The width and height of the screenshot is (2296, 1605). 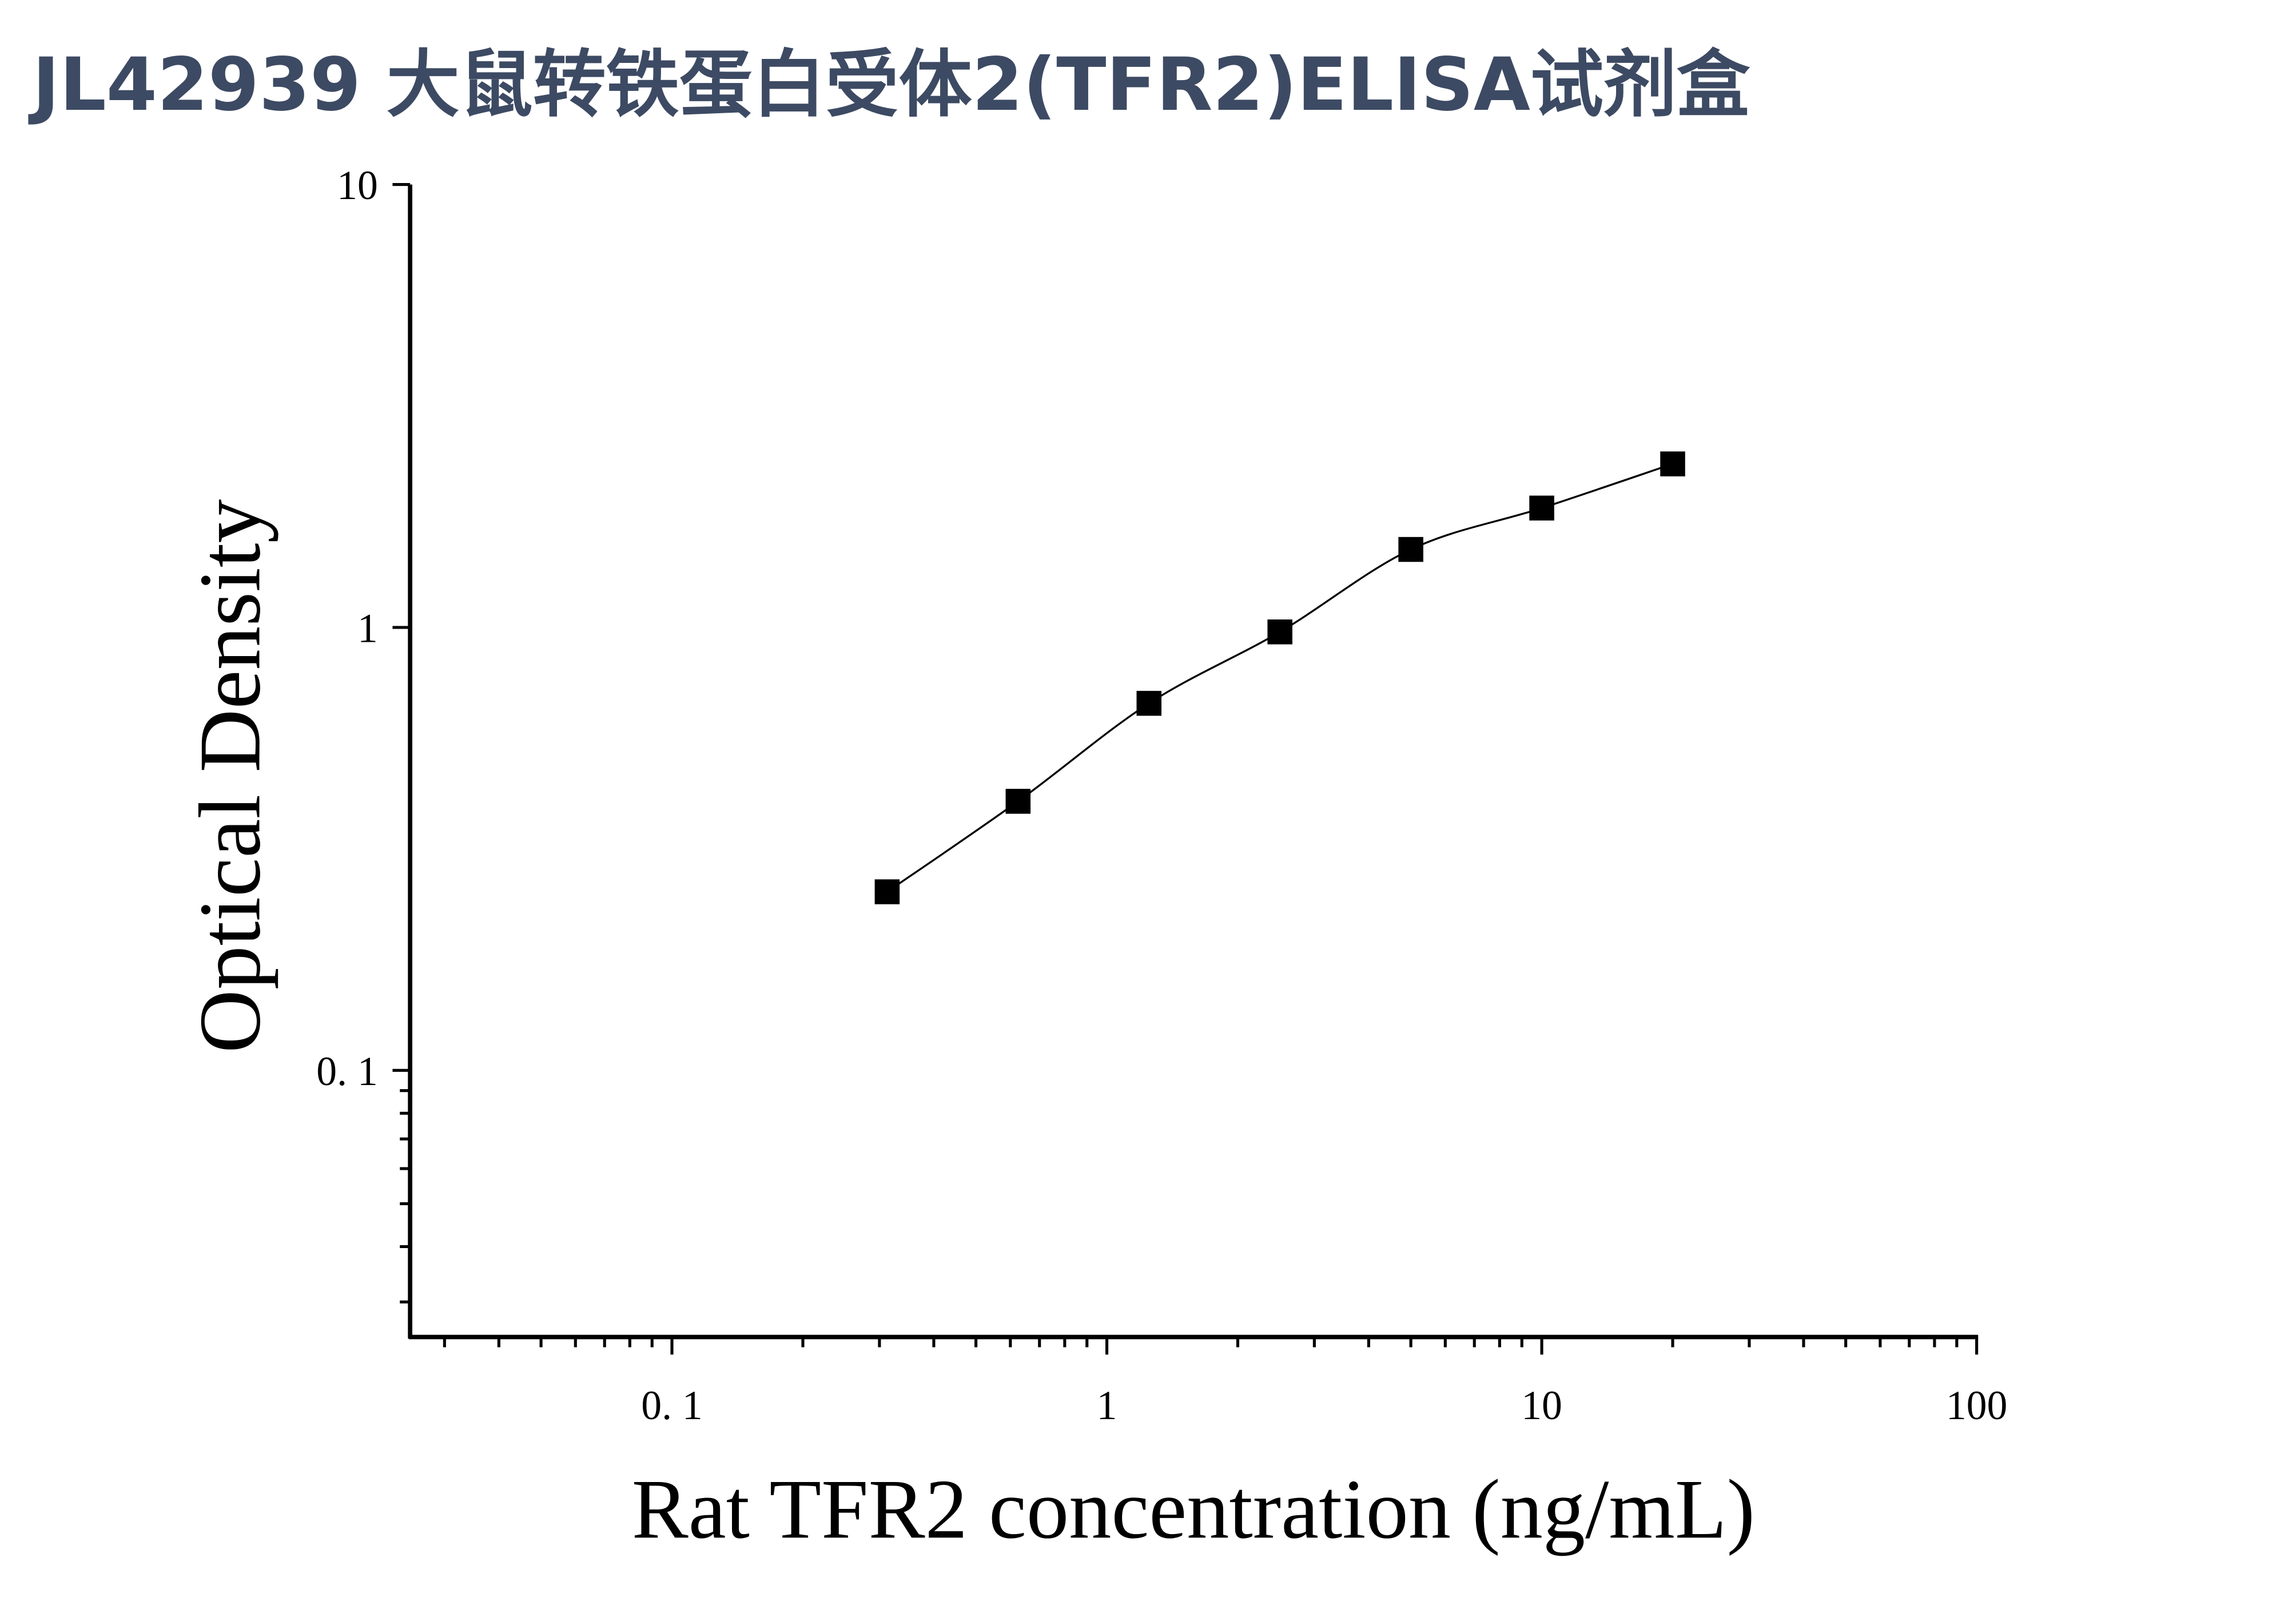 I want to click on y-axis-label: Optical Density, so click(x=230, y=776).